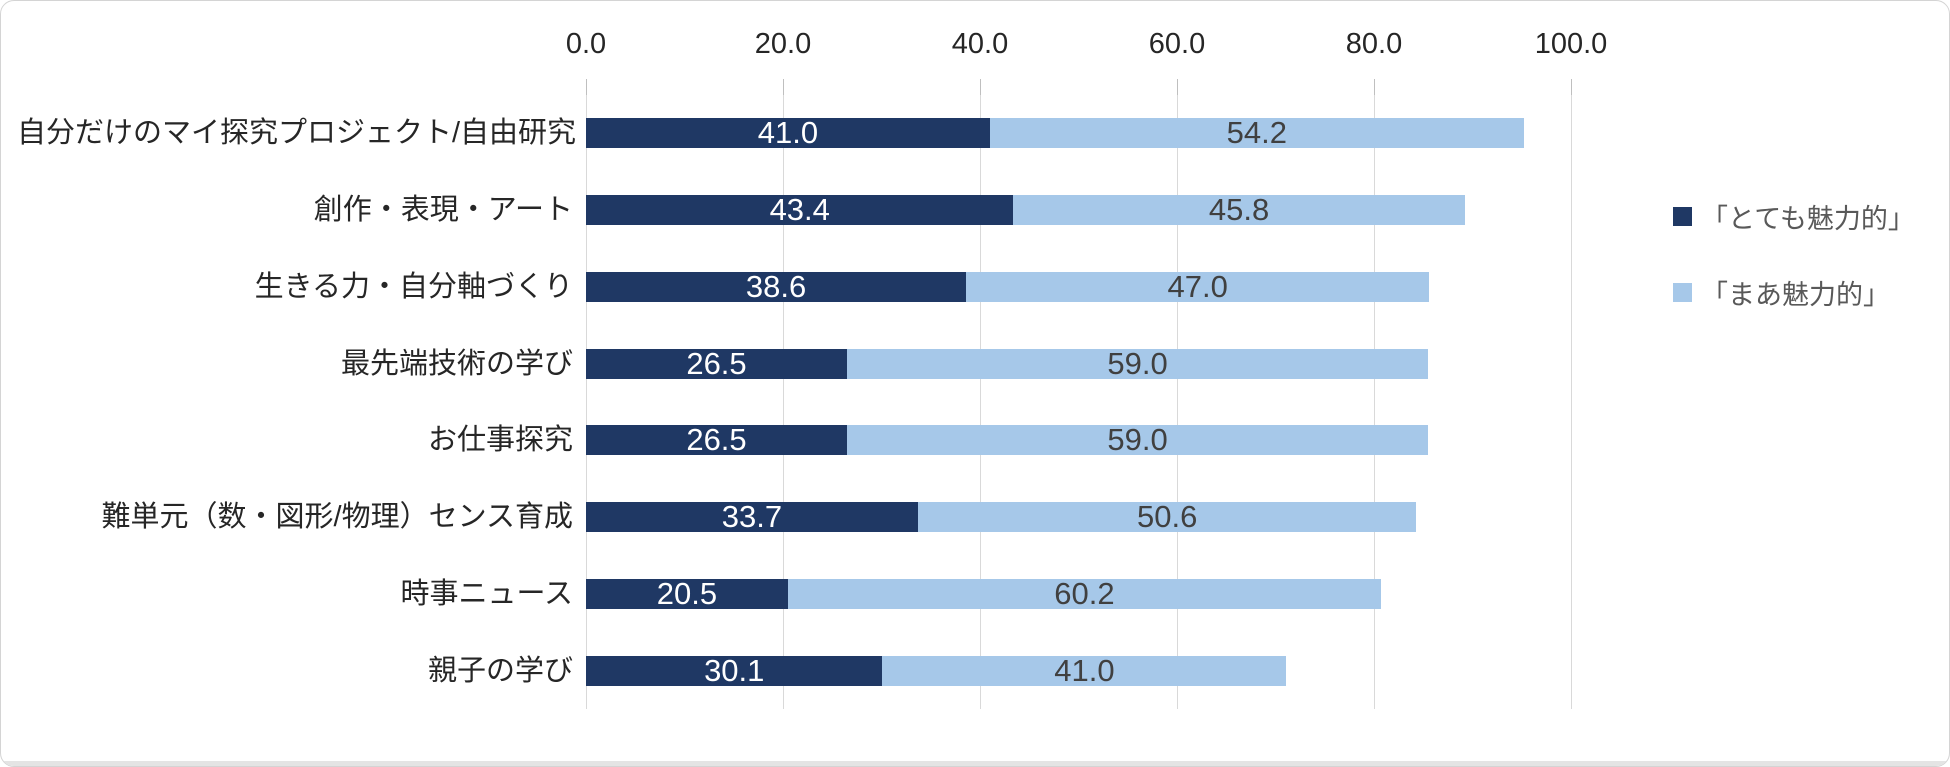  I want to click on x-axis-tick-label: 100.0, so click(1571, 44).